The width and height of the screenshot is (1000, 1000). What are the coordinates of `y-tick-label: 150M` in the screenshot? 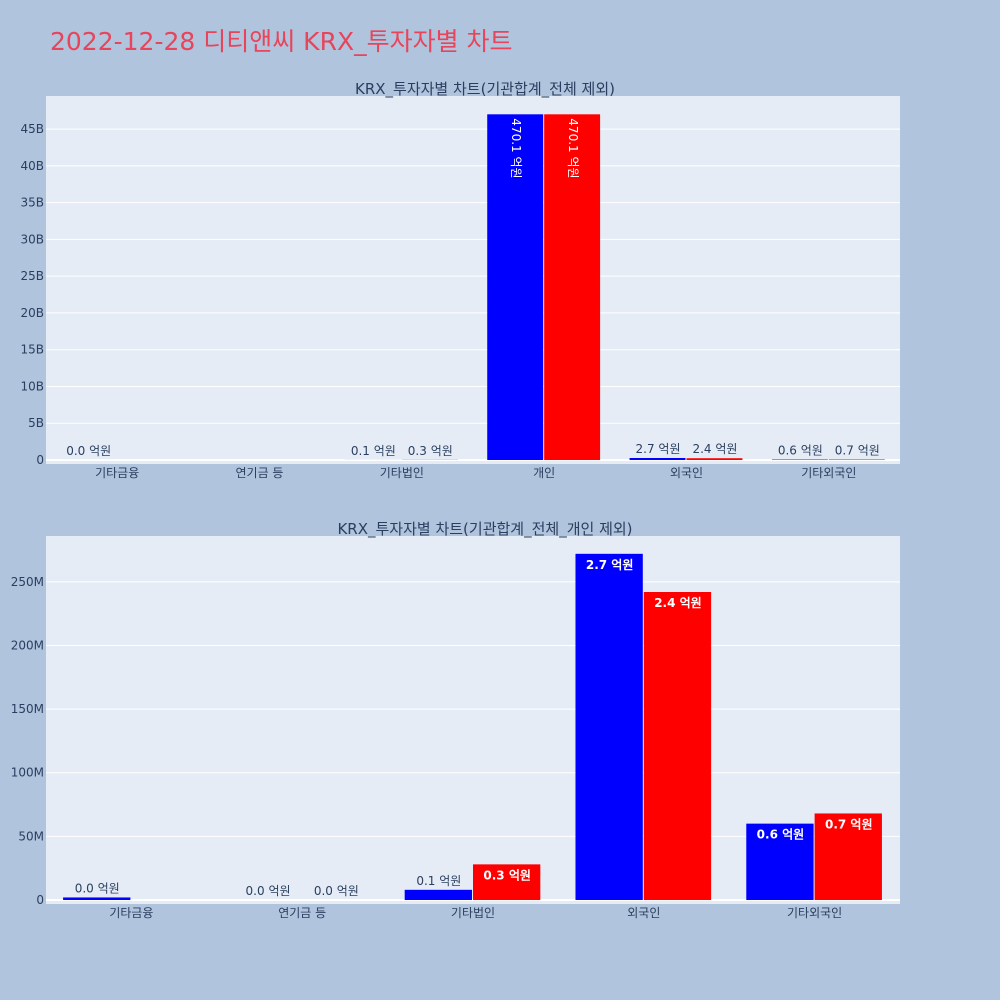 It's located at (27, 709).